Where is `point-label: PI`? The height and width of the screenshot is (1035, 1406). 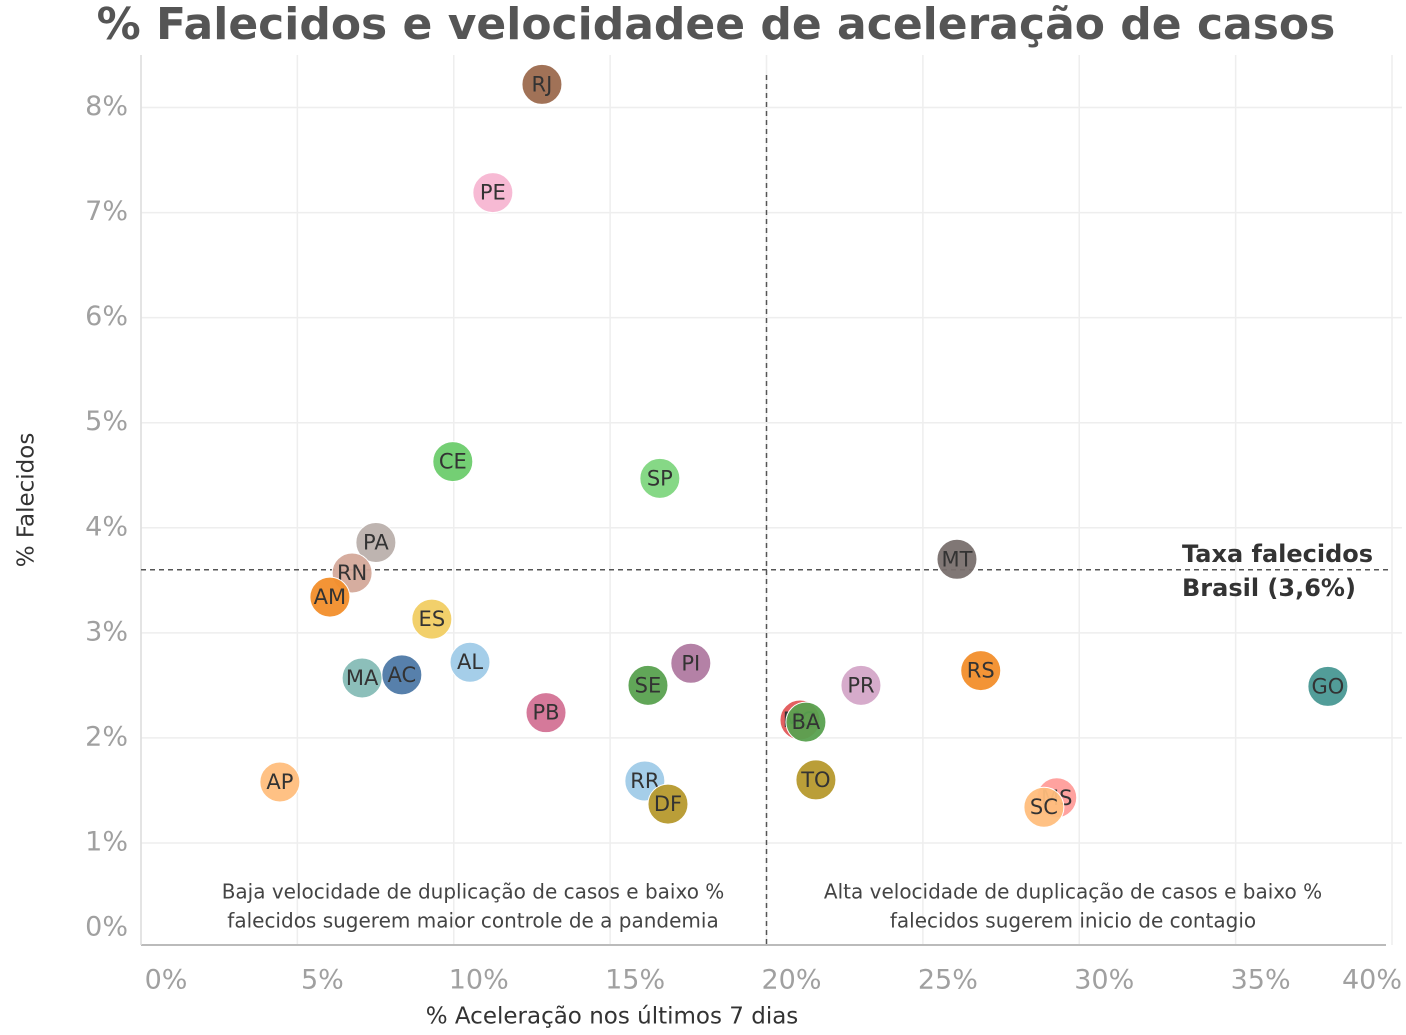
point-label: PI is located at coordinates (690, 663).